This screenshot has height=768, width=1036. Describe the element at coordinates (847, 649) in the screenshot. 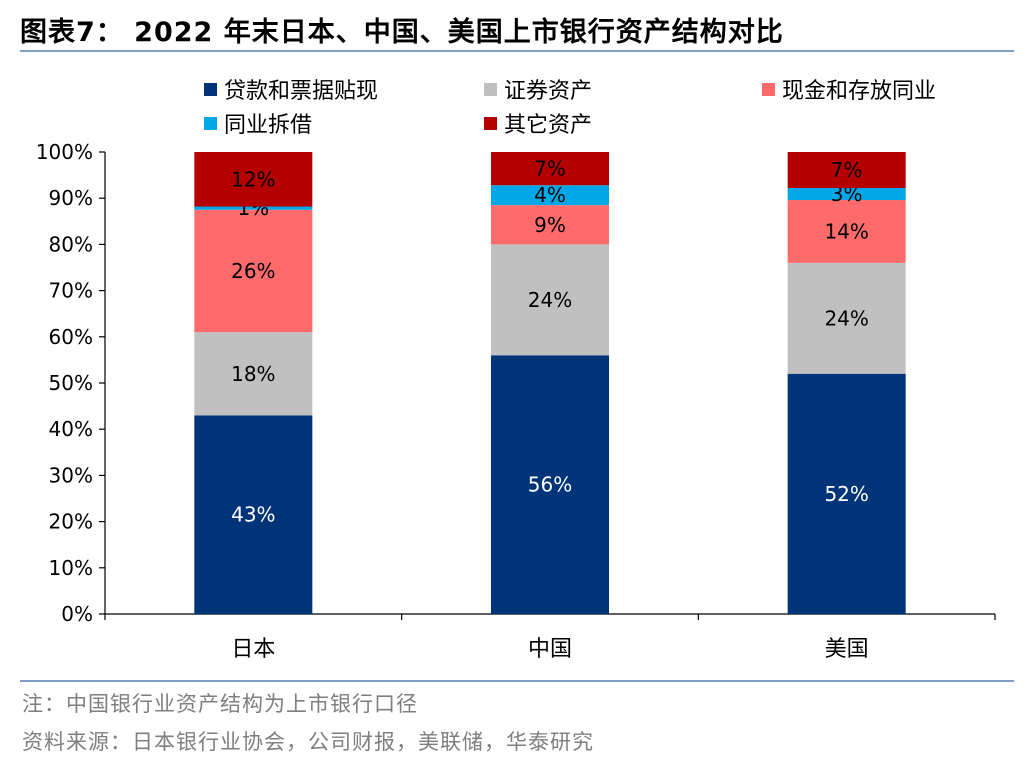

I see `x-category-label: 美国` at that location.